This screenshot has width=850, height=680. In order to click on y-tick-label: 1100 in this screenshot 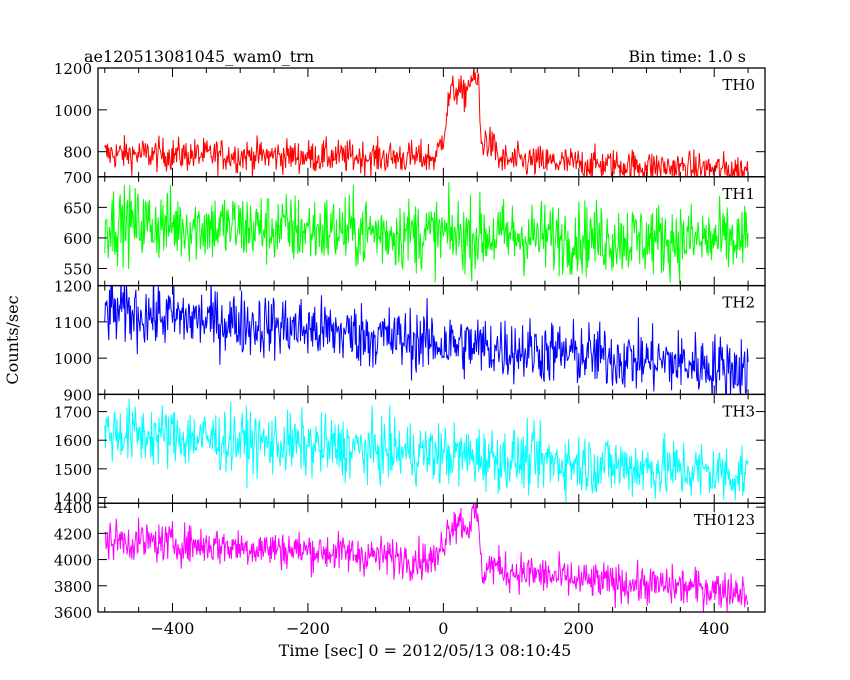, I will do `click(73, 323)`.